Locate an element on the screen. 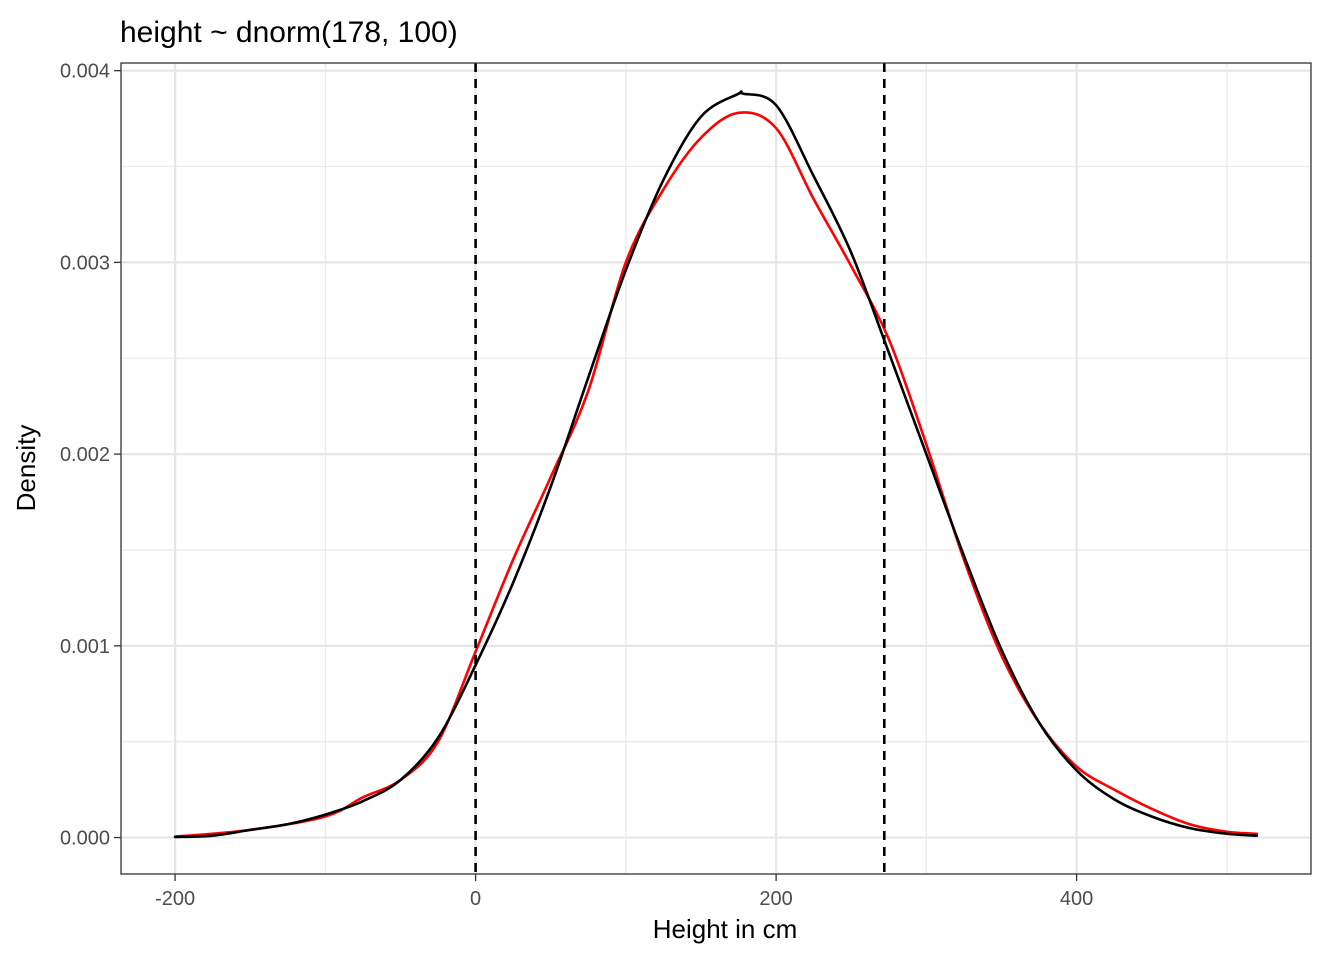 The width and height of the screenshot is (1344, 960). x-tick-label: 0 is located at coordinates (475, 899).